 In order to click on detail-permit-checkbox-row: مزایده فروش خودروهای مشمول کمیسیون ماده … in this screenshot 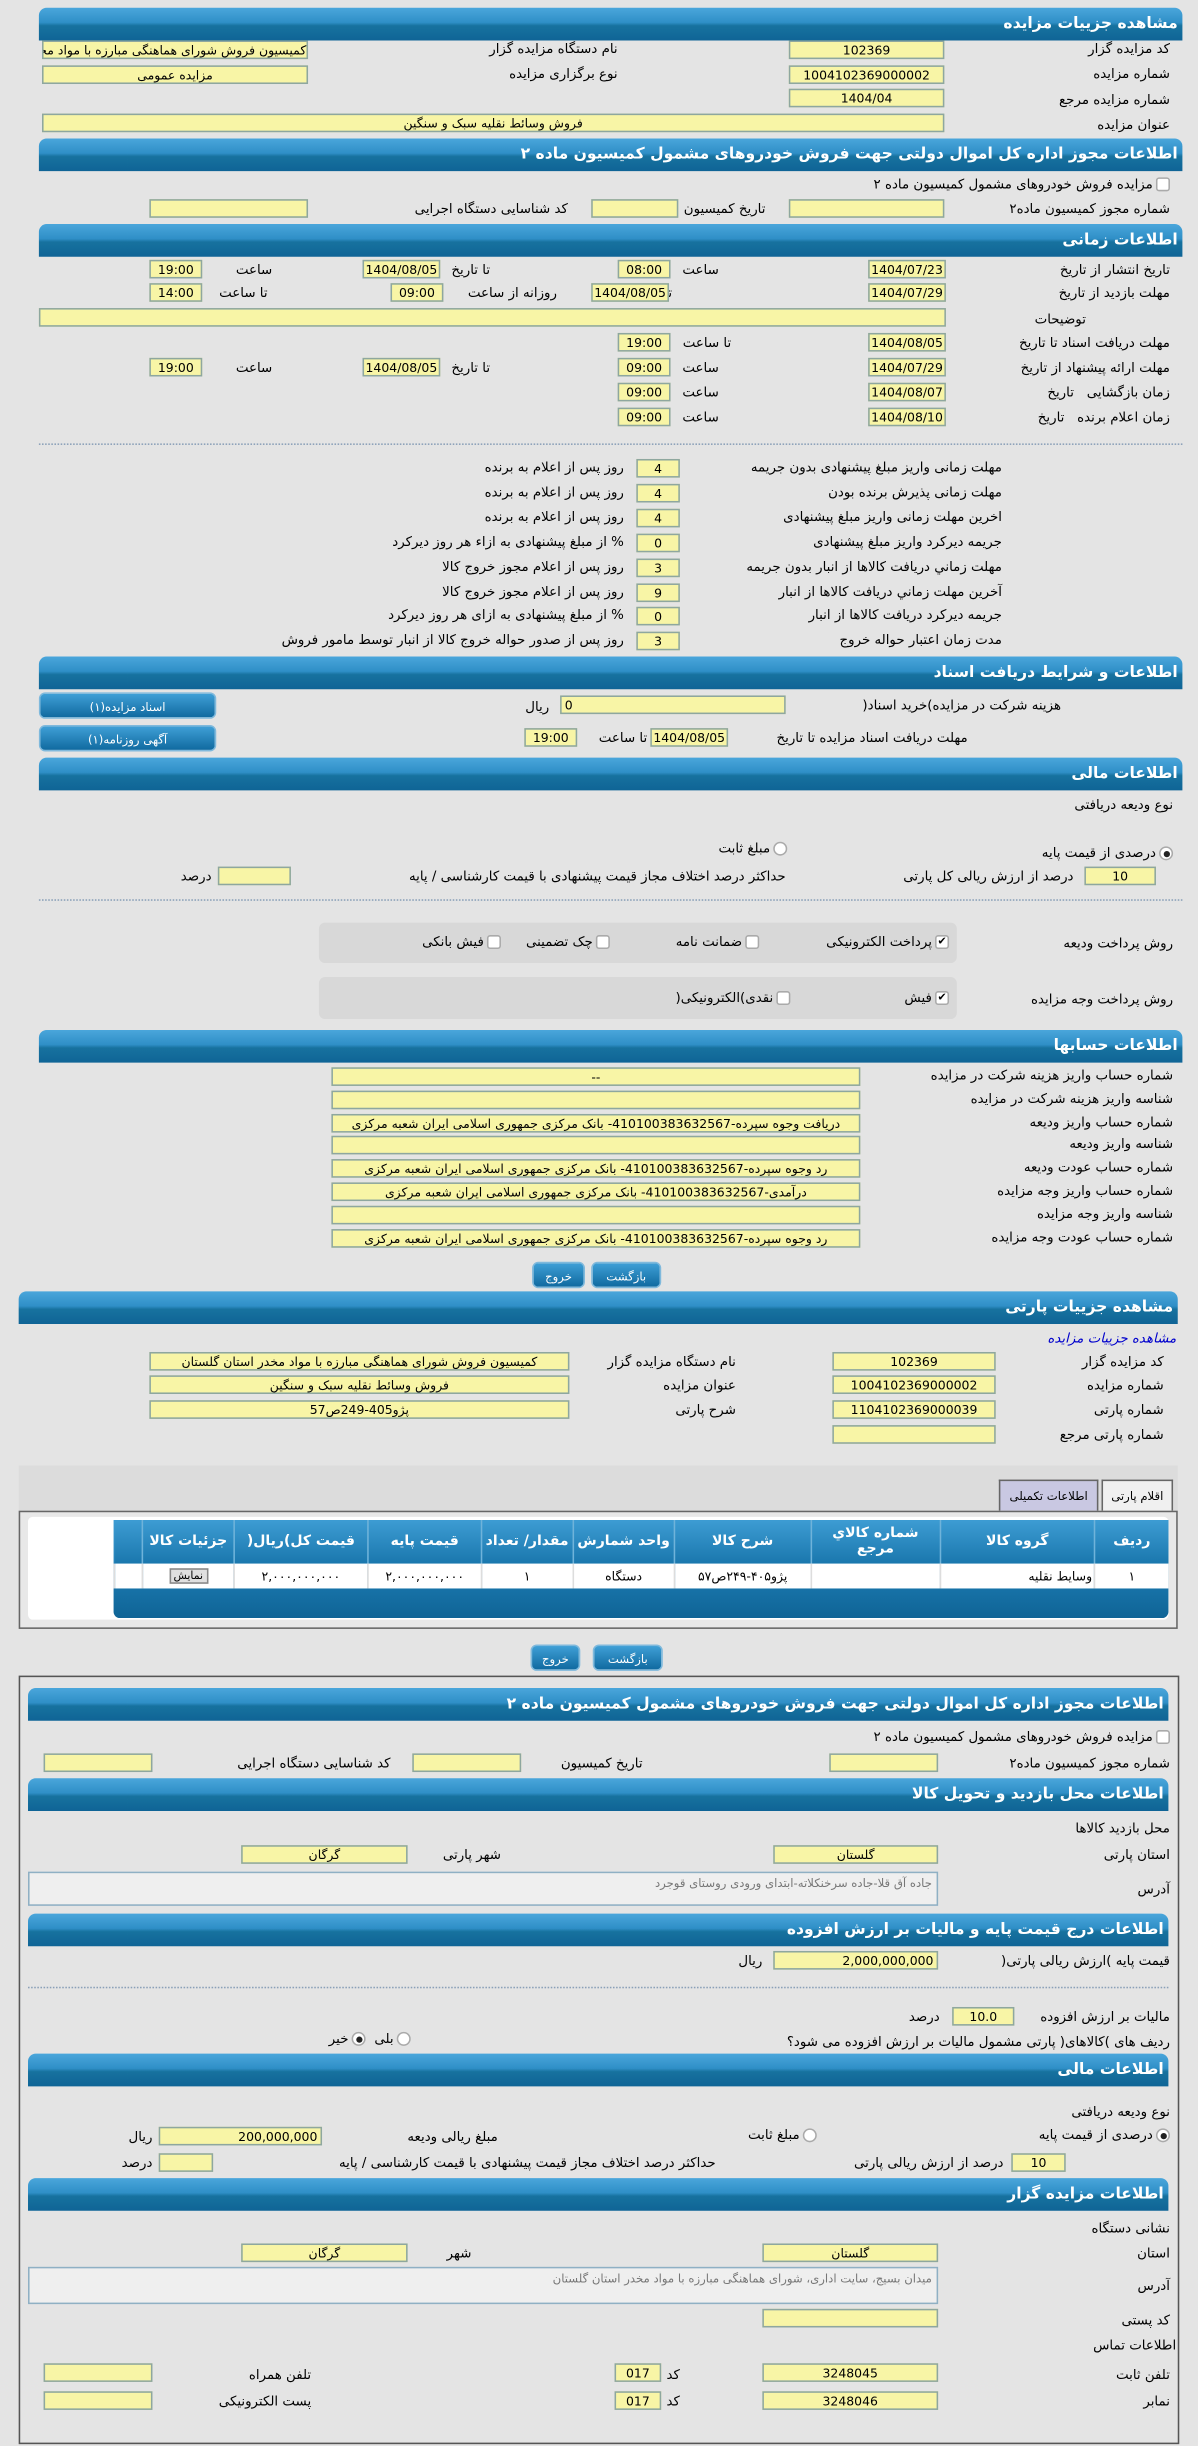, I will do `click(1022, 1737)`.